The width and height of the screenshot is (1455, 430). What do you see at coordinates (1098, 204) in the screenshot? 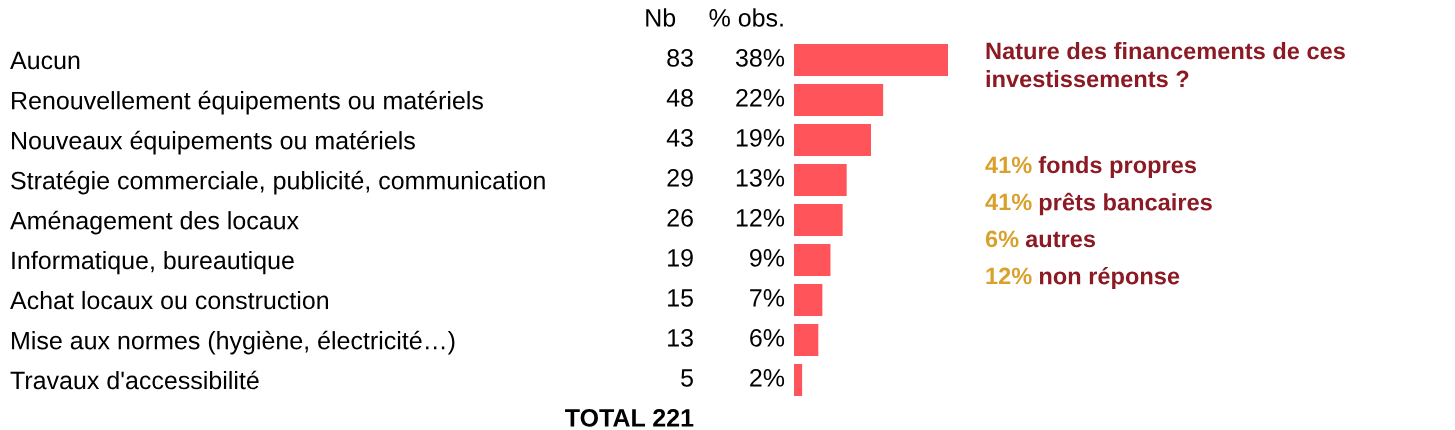
I see `text: 41% prêts bancaires` at bounding box center [1098, 204].